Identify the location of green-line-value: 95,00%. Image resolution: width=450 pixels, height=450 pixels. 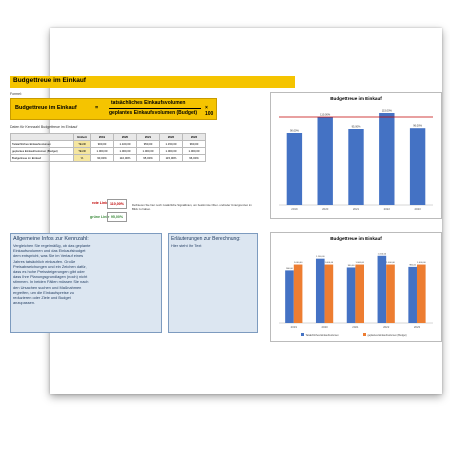
(117, 217).